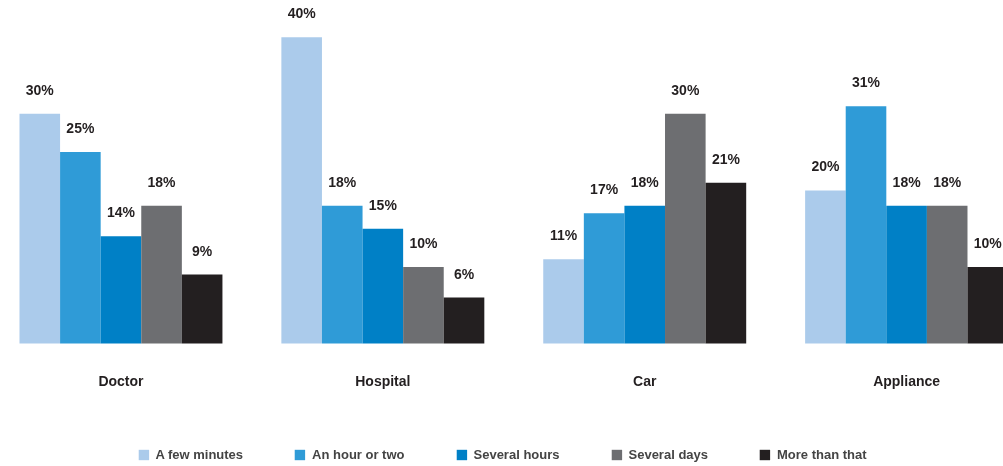 The image size is (1003, 466). What do you see at coordinates (199, 454) in the screenshot?
I see `legend-label: A few minutes` at bounding box center [199, 454].